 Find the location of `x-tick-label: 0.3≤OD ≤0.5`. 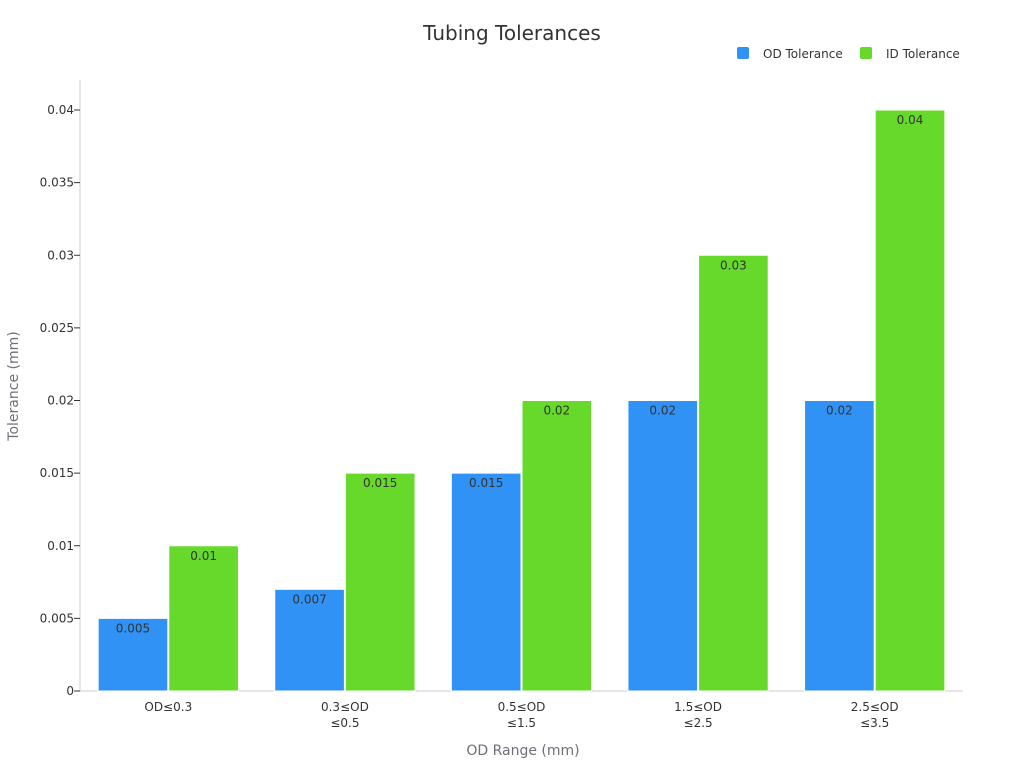

x-tick-label: 0.3≤OD ≤0.5 is located at coordinates (345, 715).